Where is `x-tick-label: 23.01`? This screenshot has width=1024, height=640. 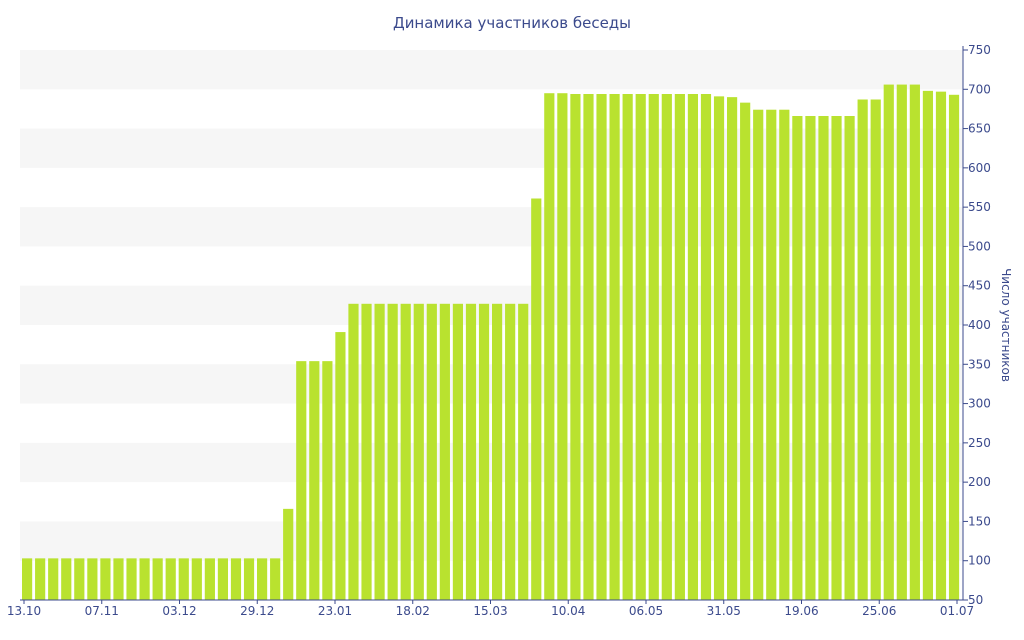 x-tick-label: 23.01 is located at coordinates (335, 611).